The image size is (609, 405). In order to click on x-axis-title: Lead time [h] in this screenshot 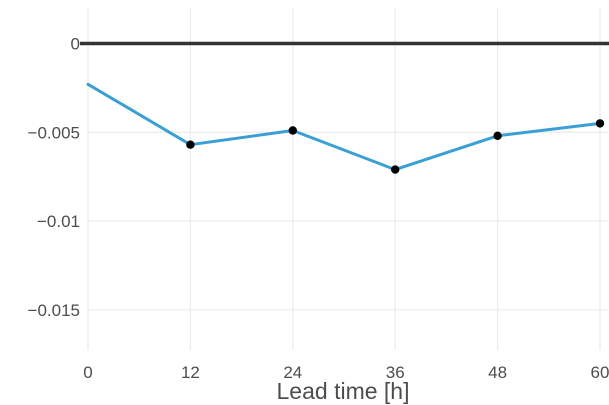, I will do `click(343, 391)`.